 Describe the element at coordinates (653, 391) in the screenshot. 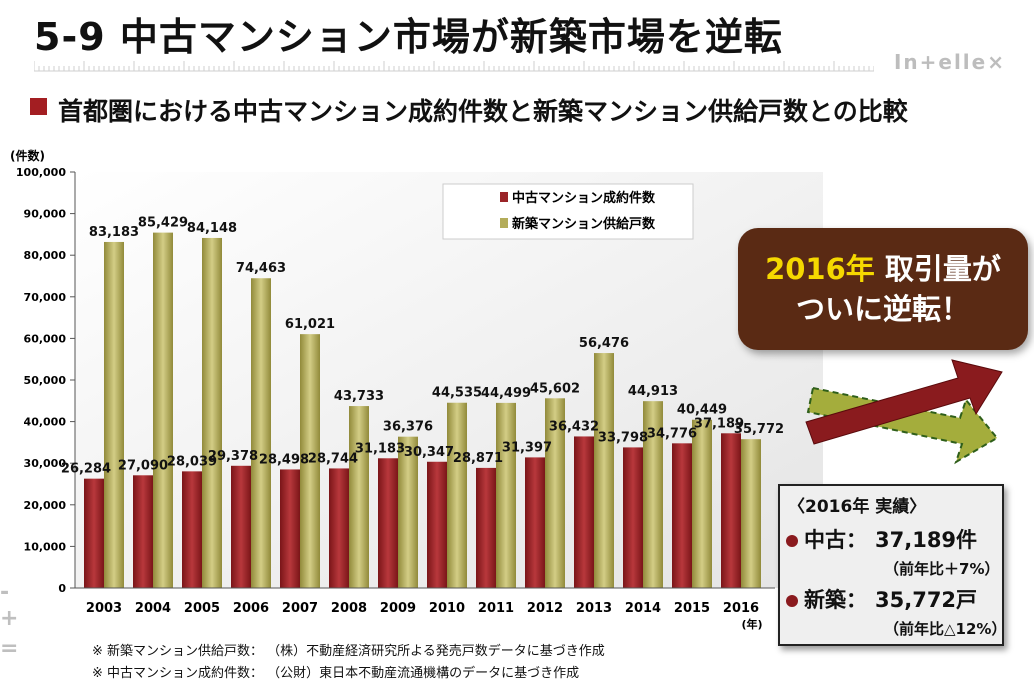

I see `data-label: 44,913` at that location.